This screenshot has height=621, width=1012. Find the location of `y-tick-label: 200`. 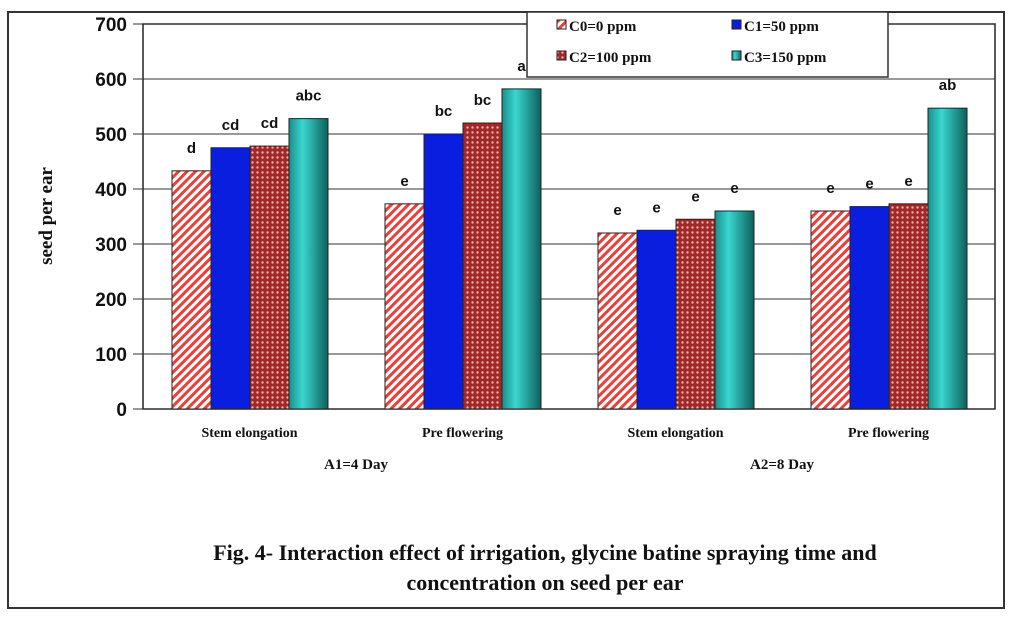

y-tick-label: 200 is located at coordinates (111, 300).